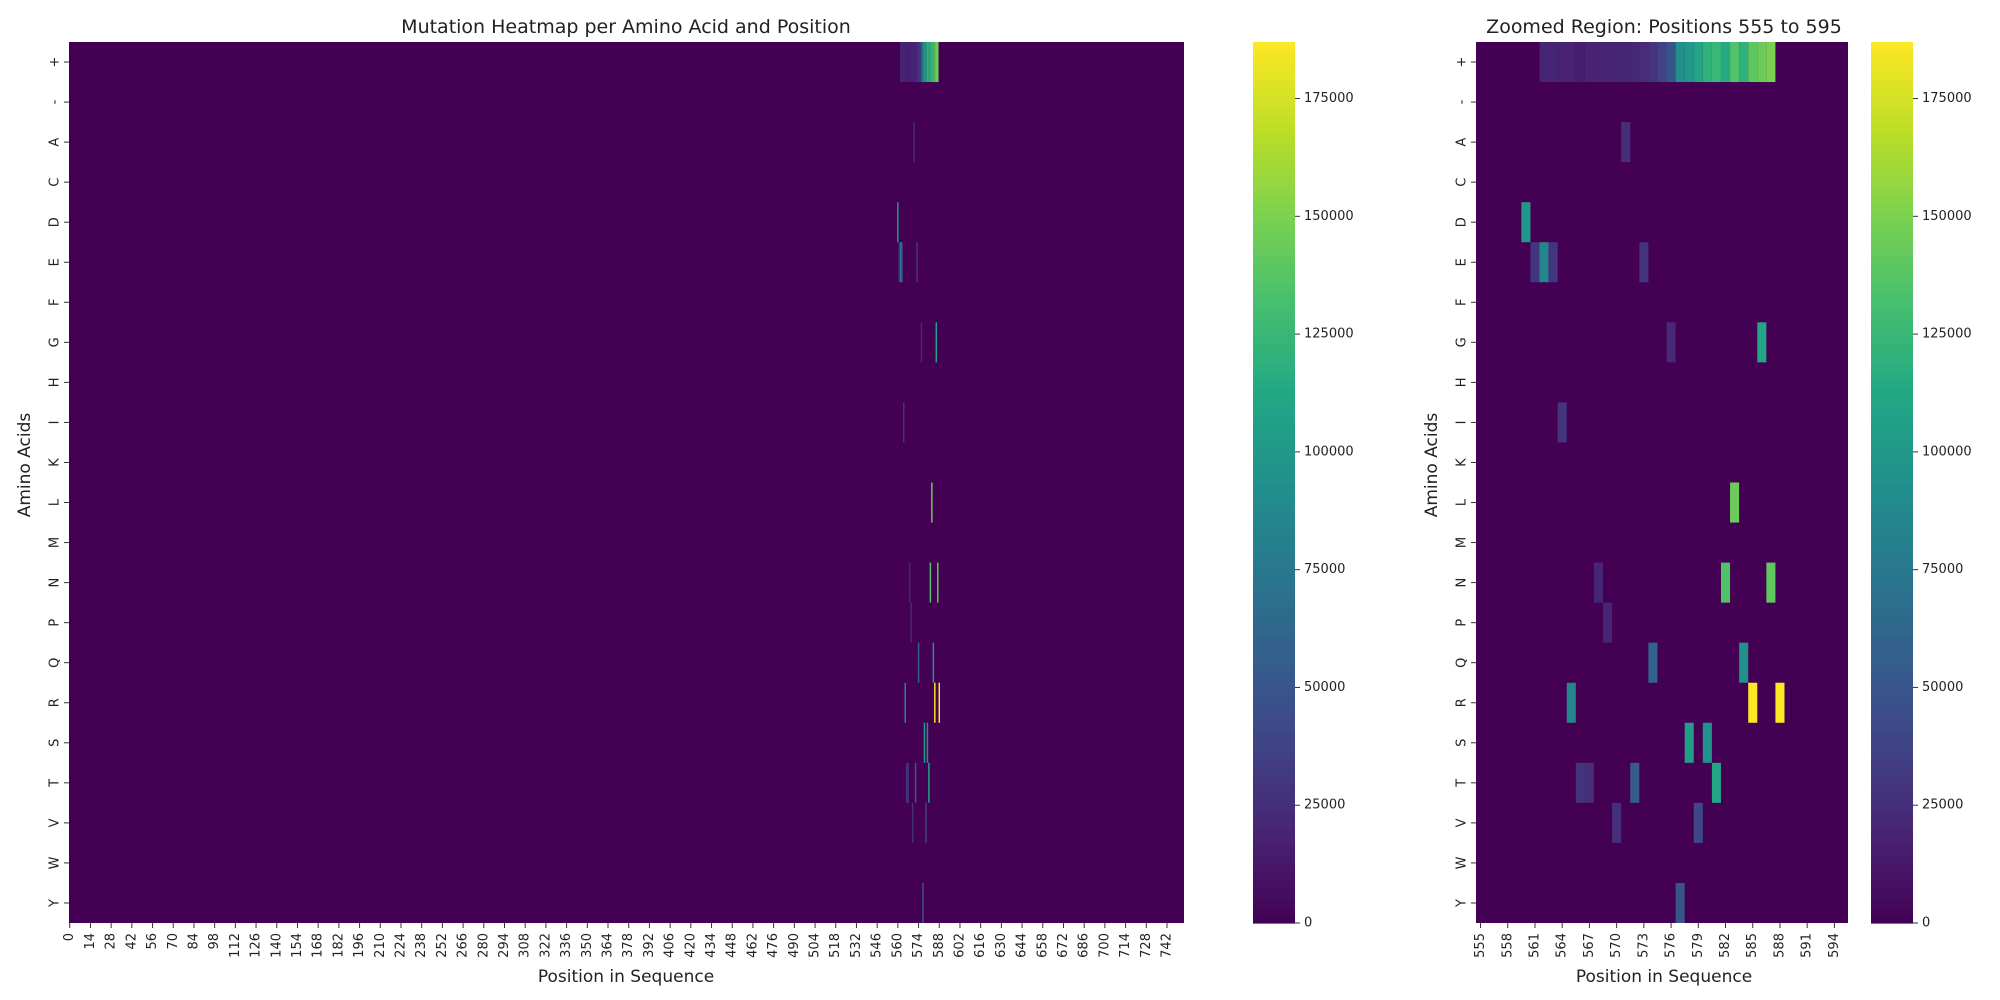  I want to click on main-y-tick-label: T, so click(55, 783).